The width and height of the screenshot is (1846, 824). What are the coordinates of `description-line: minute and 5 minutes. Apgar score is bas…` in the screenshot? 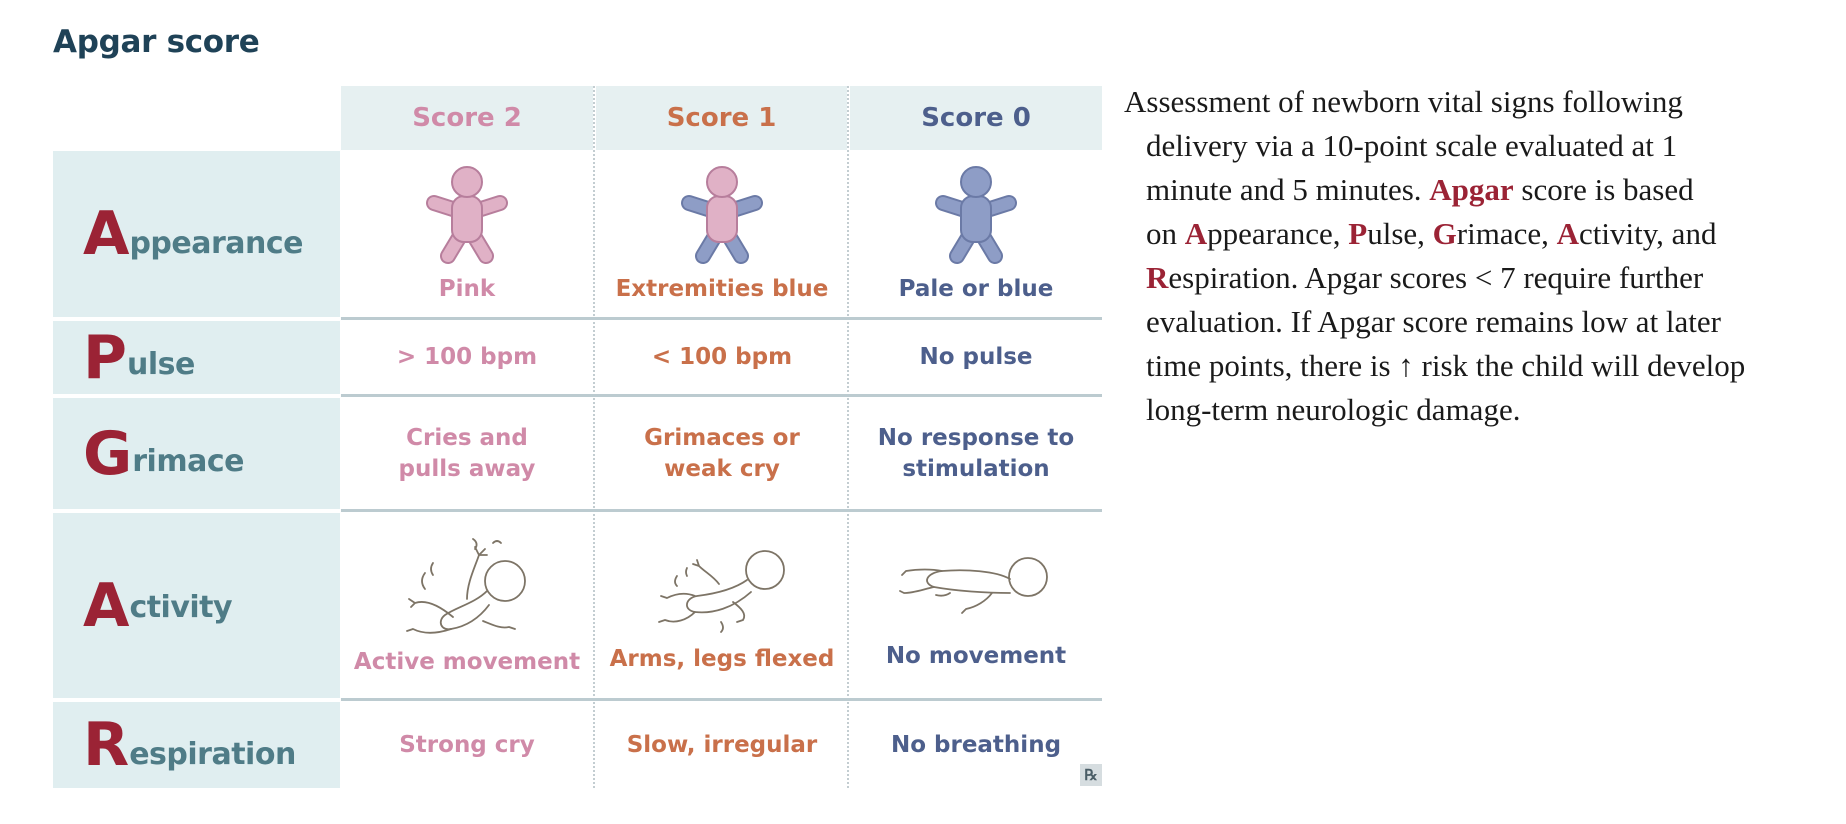 It's located at (1474, 190).